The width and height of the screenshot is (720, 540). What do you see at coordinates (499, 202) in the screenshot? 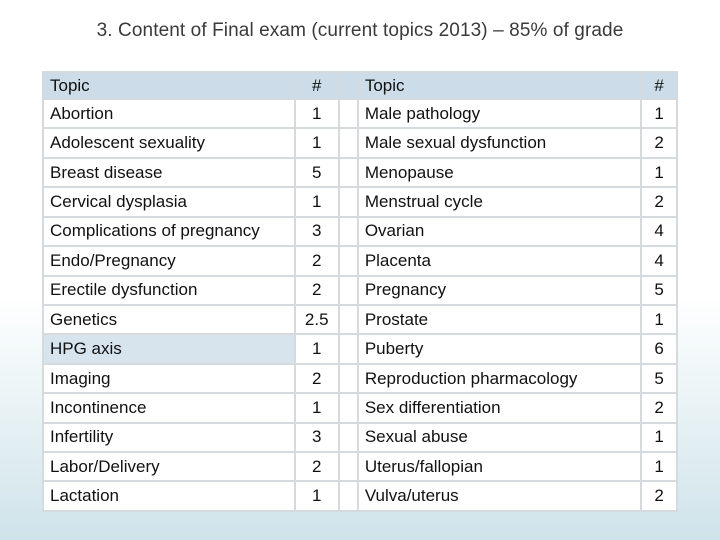
I see `topic-right-cell: Menstrual cycle` at bounding box center [499, 202].